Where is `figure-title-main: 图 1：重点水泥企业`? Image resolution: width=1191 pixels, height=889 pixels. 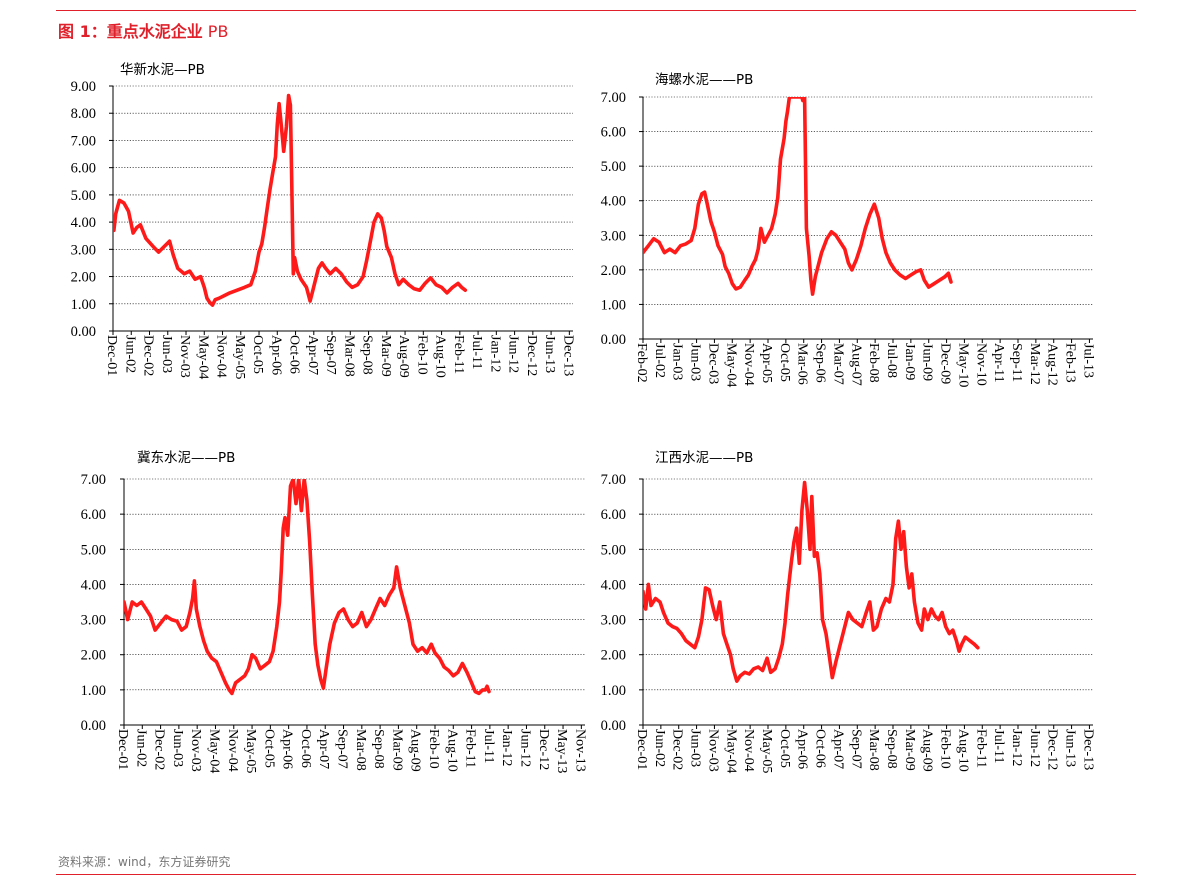
figure-title-main: 图 1：重点水泥企业 is located at coordinates (130, 31).